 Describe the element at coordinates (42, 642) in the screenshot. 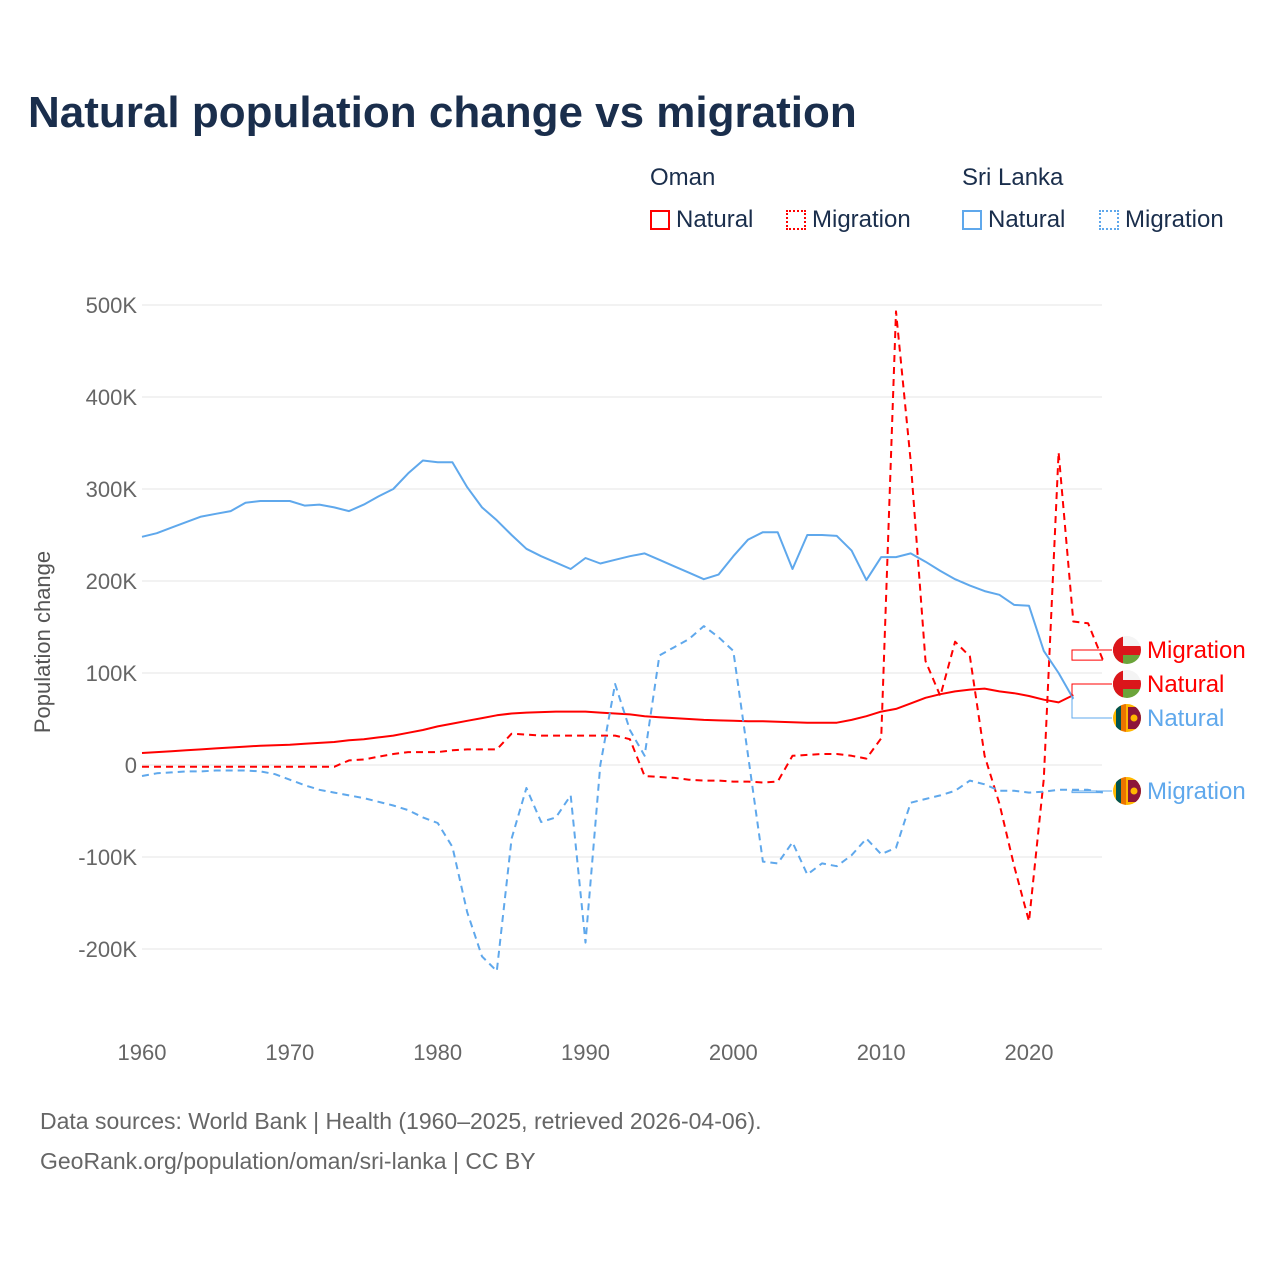

I see `y-axis-label: Population change` at that location.